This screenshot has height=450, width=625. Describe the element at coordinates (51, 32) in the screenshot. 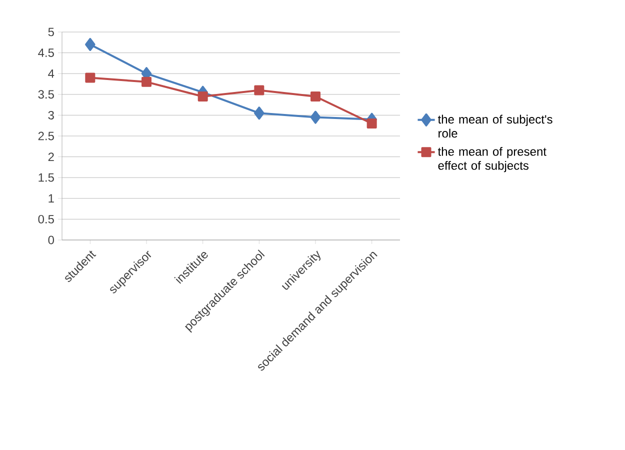

I see `y-tick-label: 5` at that location.